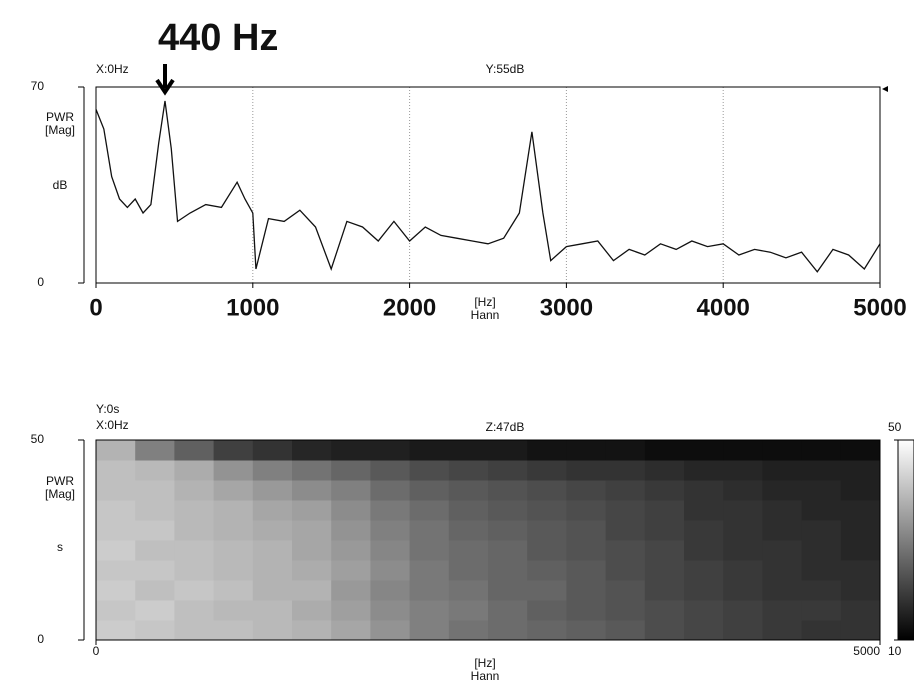  Describe the element at coordinates (60, 494) in the screenshot. I see `y-label-unit: [Mag]` at that location.